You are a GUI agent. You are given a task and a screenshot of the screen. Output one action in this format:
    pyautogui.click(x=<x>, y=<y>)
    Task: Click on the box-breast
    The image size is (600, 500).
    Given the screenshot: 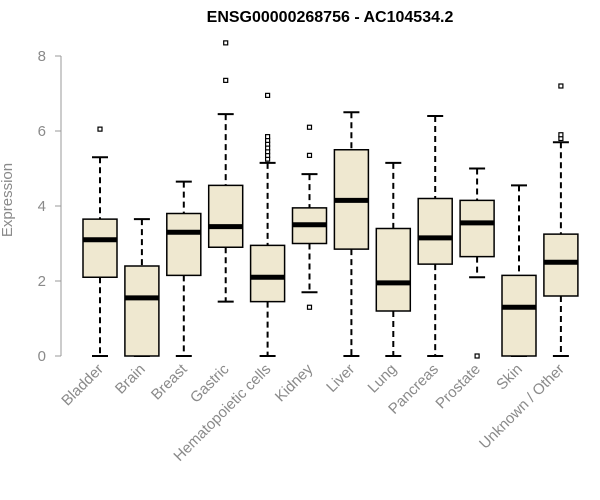 What is the action you would take?
    pyautogui.click(x=184, y=268)
    